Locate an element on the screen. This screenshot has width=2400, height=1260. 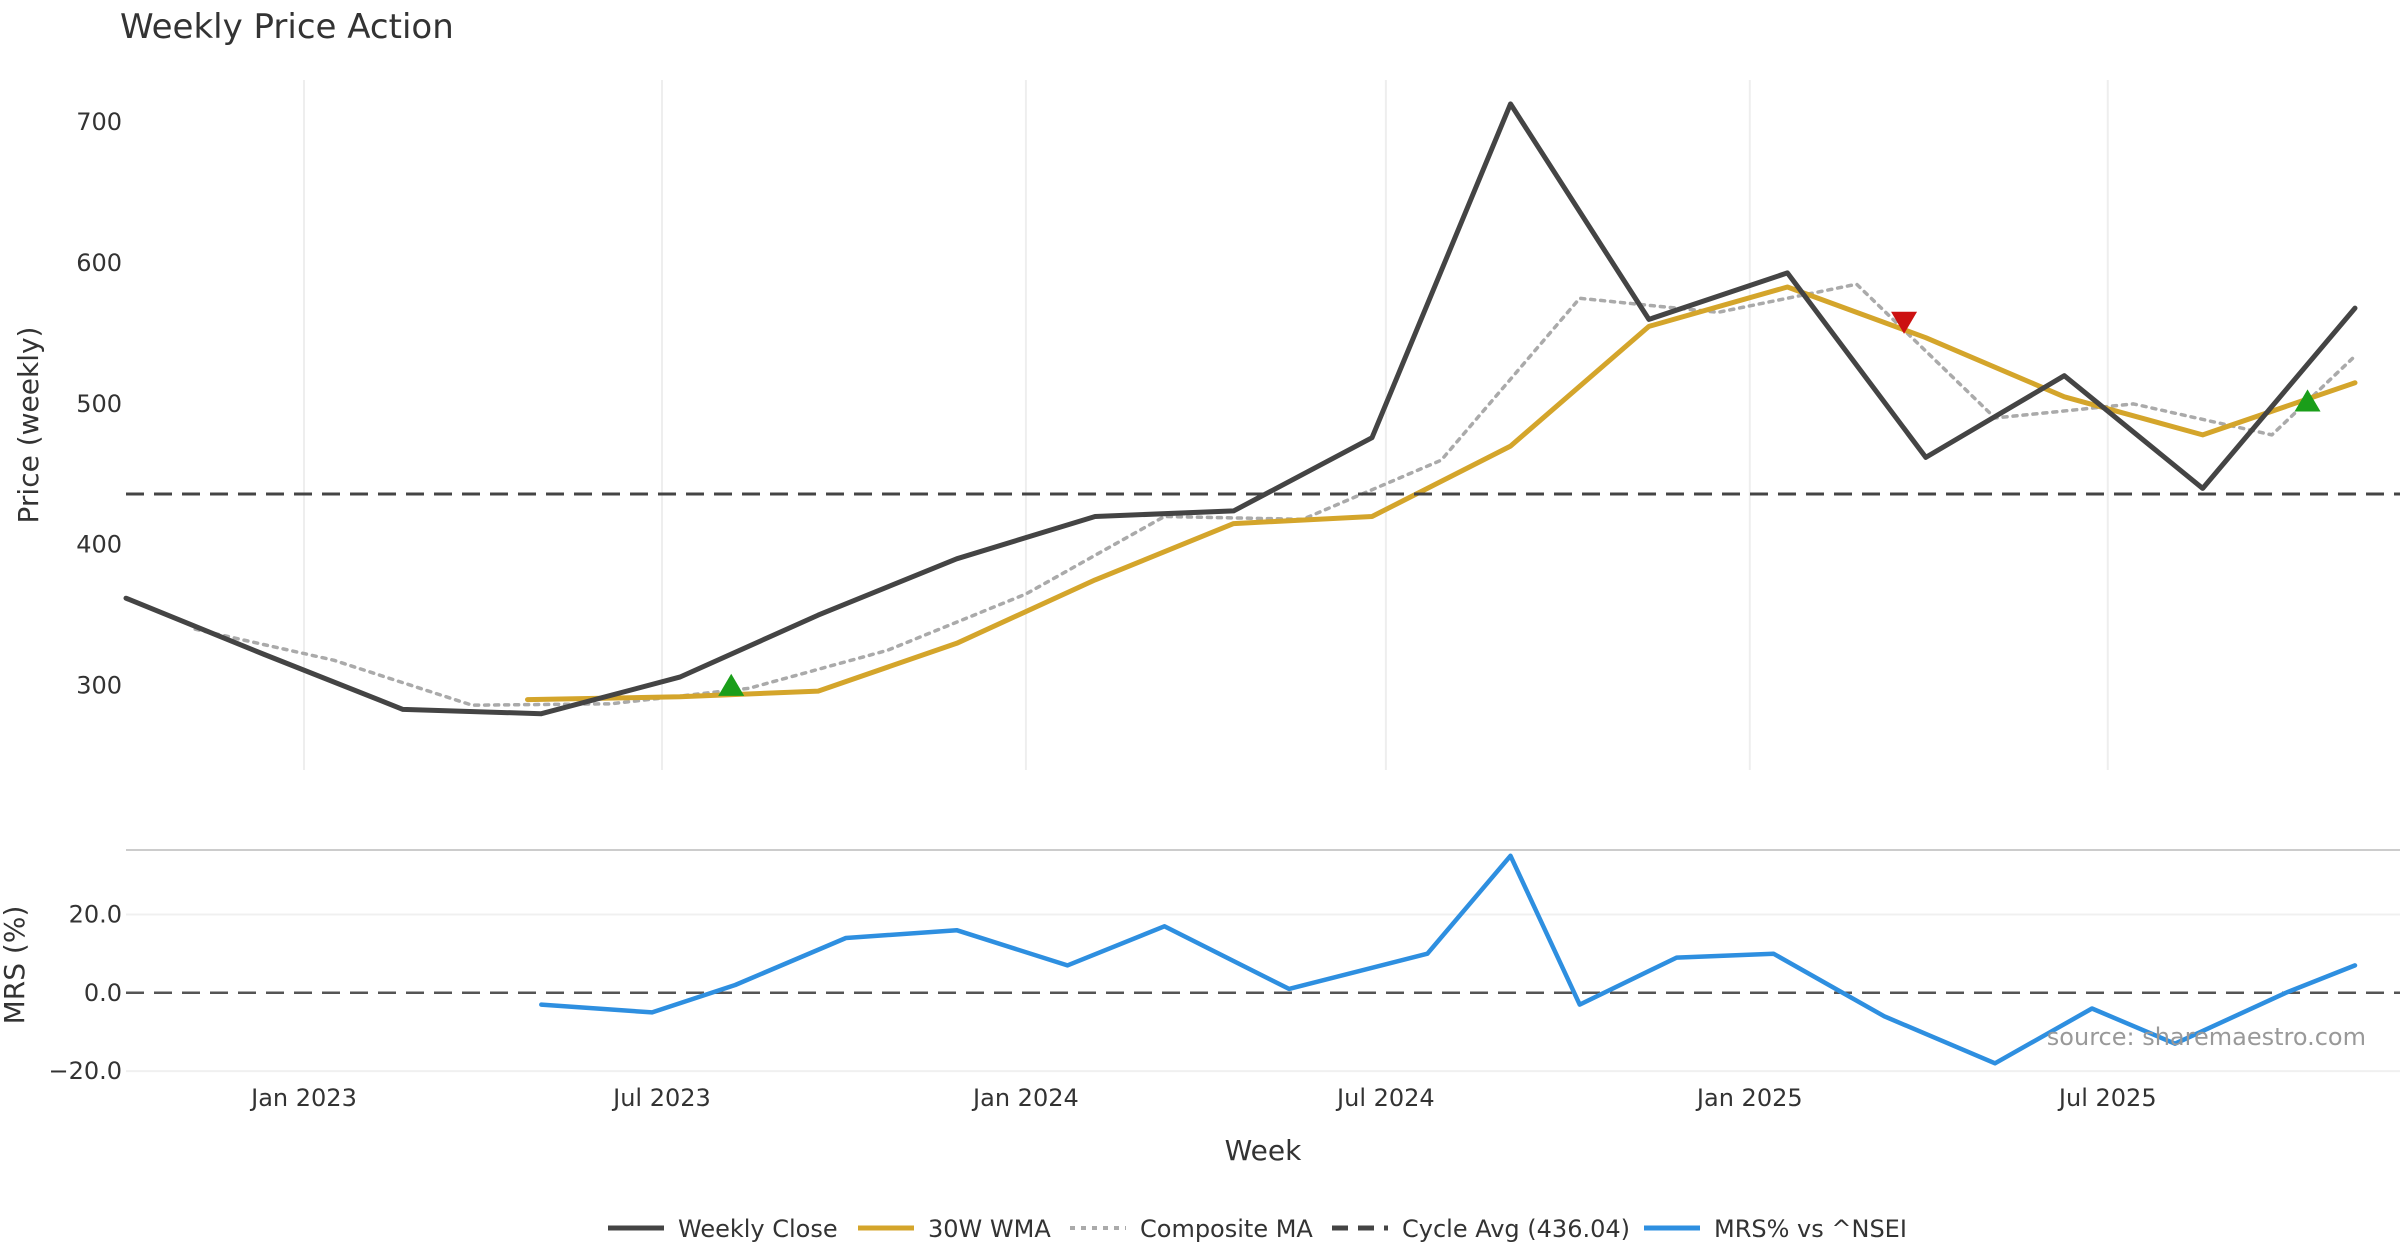
sell-signal-marker is located at coordinates (1904, 322).